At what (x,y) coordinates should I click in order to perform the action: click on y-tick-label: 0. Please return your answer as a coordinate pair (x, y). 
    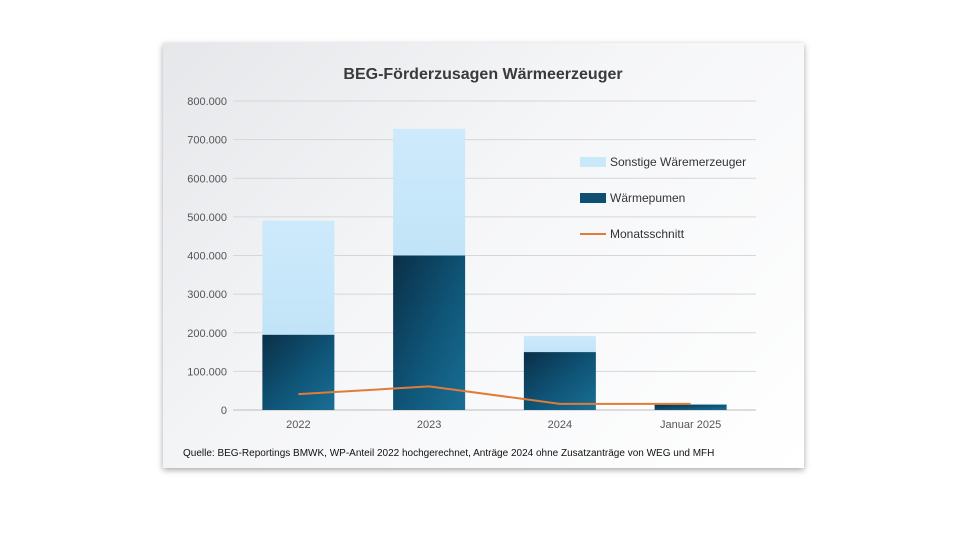
    Looking at the image, I should click on (224, 411).